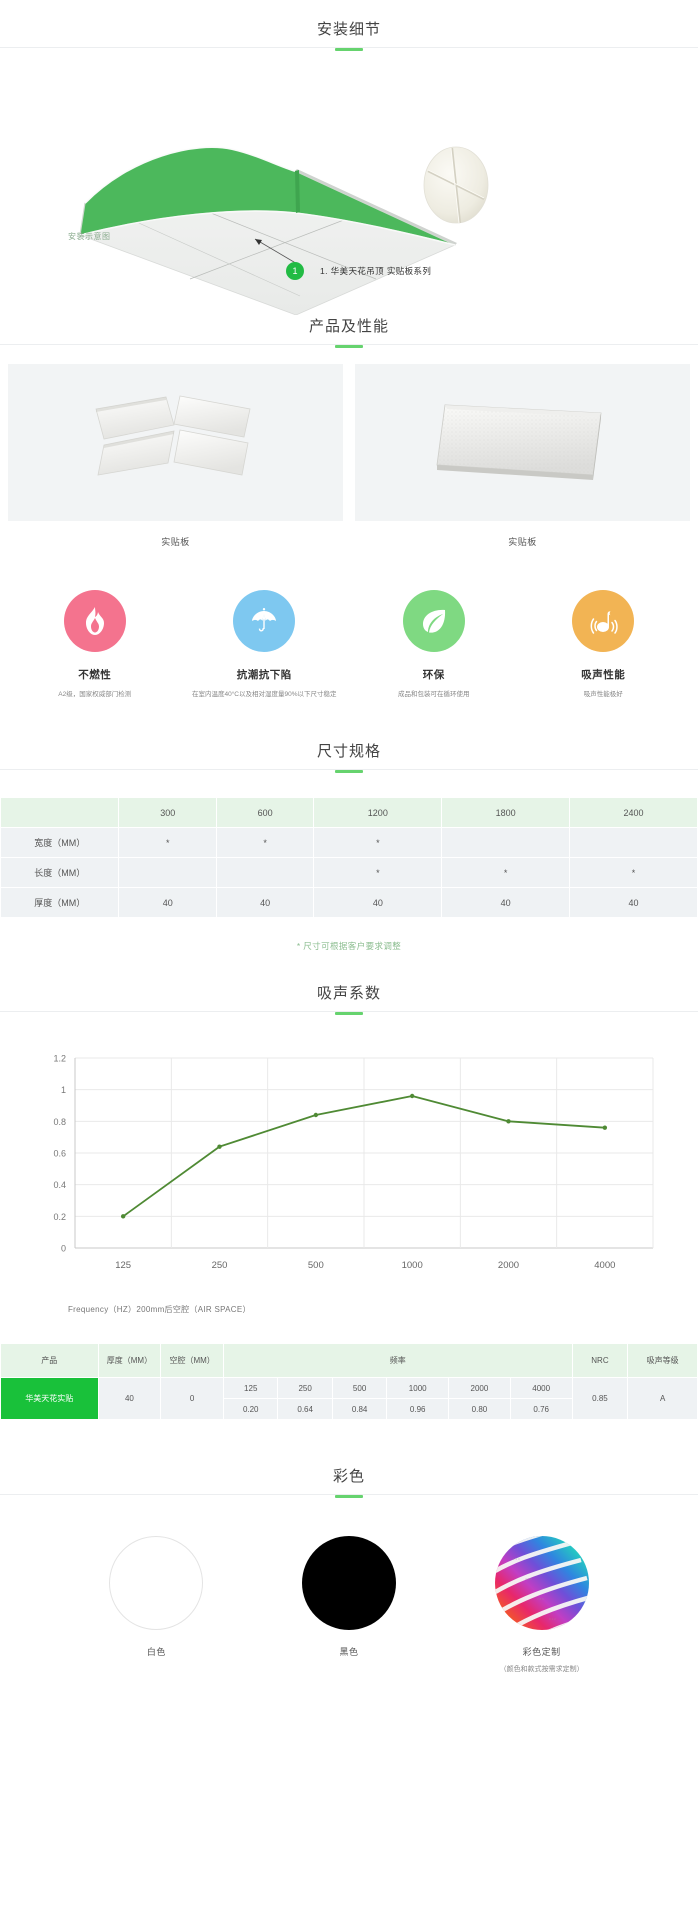  I want to click on svg-text: 4 5 6, so click(528, 1579).